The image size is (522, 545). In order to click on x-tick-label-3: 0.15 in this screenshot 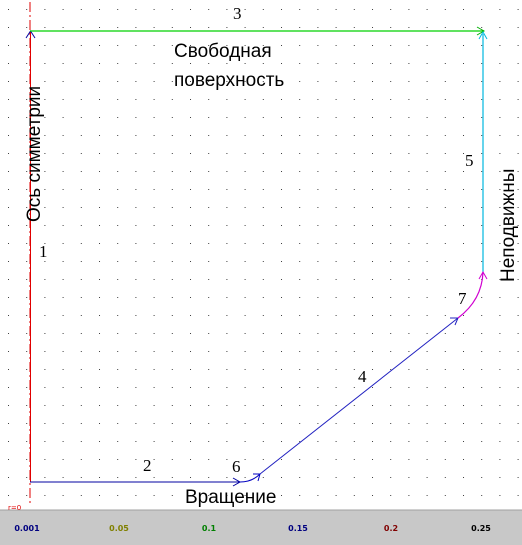, I will do `click(298, 528)`.